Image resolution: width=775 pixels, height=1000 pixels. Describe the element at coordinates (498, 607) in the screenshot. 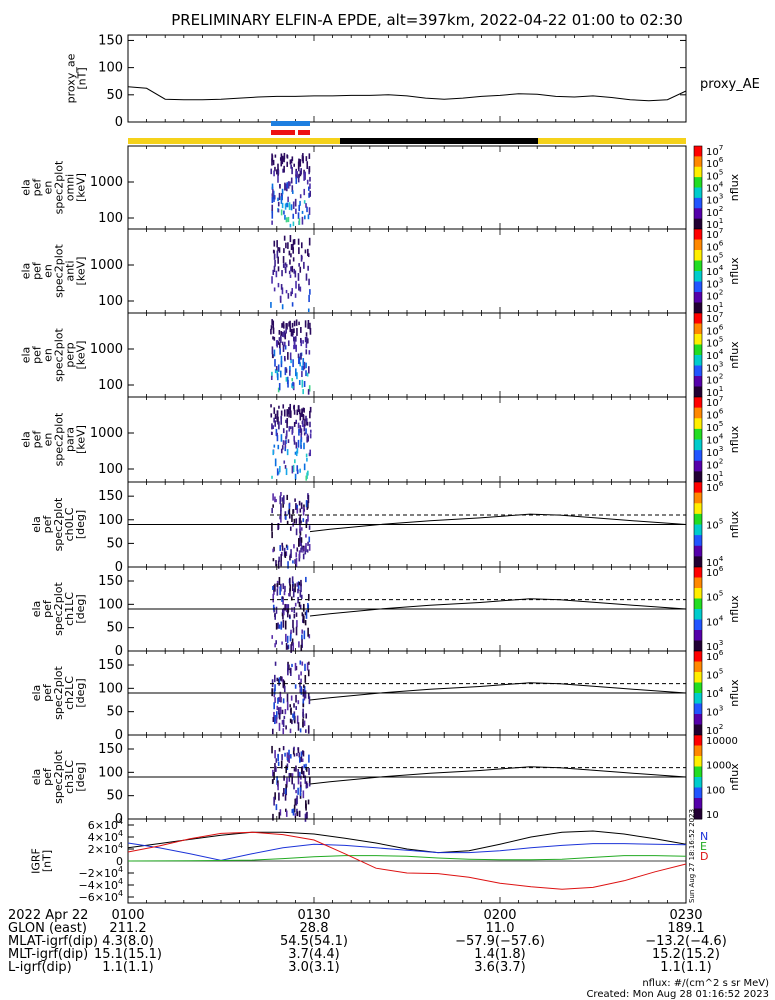

I see `panel-ch1LC-loss-cone` at that location.